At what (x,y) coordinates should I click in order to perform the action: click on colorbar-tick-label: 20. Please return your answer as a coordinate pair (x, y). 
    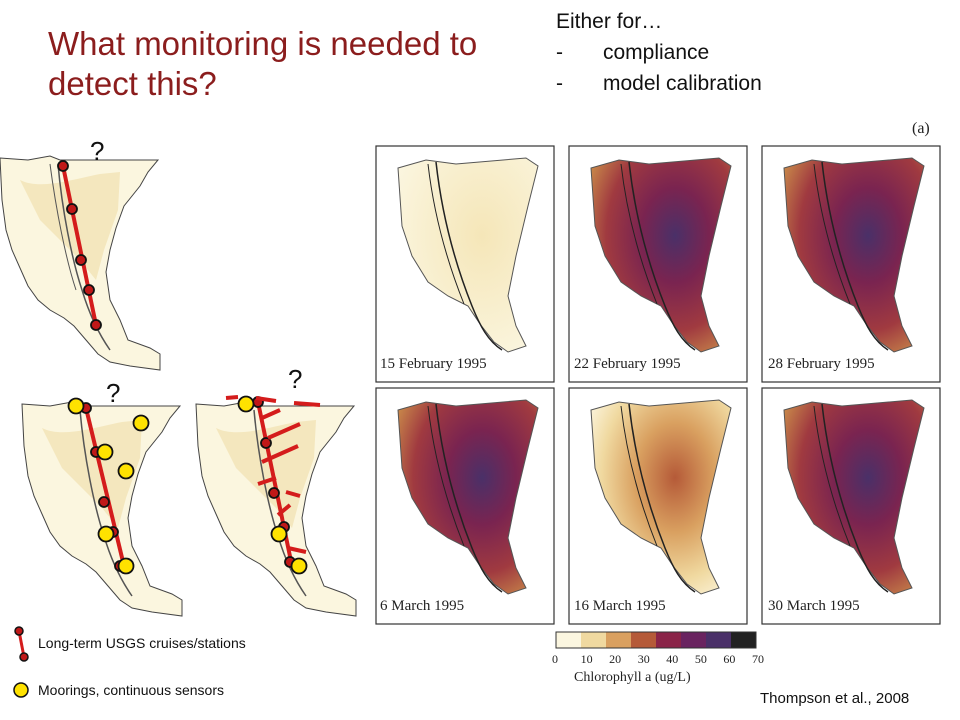
    Looking at the image, I should click on (615, 659).